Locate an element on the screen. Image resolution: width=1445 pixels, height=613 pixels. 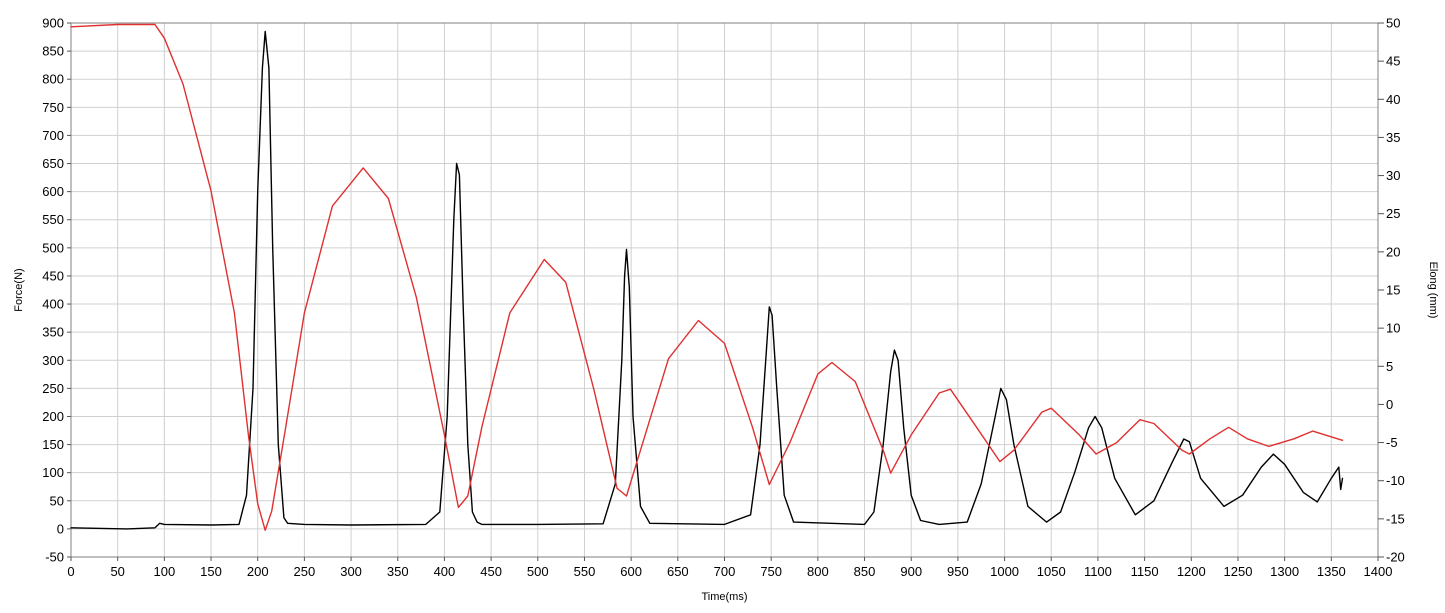
y2-tick-label: -5 is located at coordinates (1392, 442).